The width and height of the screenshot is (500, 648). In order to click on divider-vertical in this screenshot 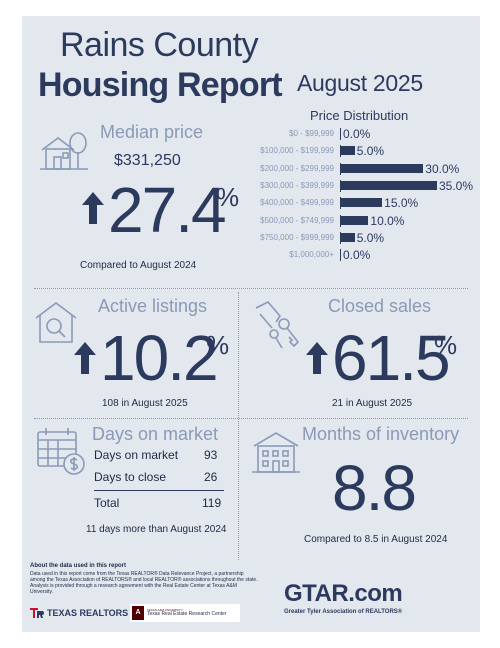, I will do `click(238, 426)`.